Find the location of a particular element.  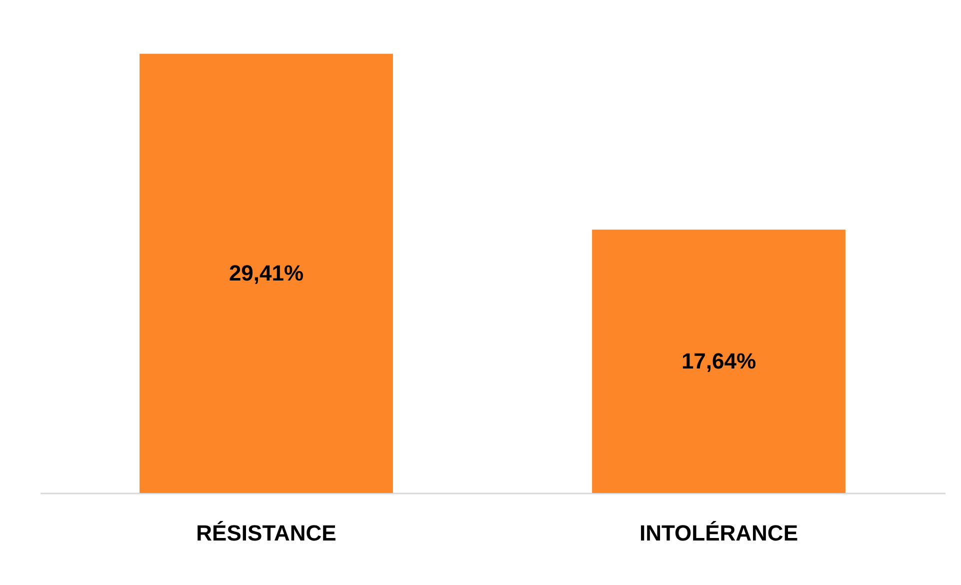

data-label: 17,64% is located at coordinates (718, 361).